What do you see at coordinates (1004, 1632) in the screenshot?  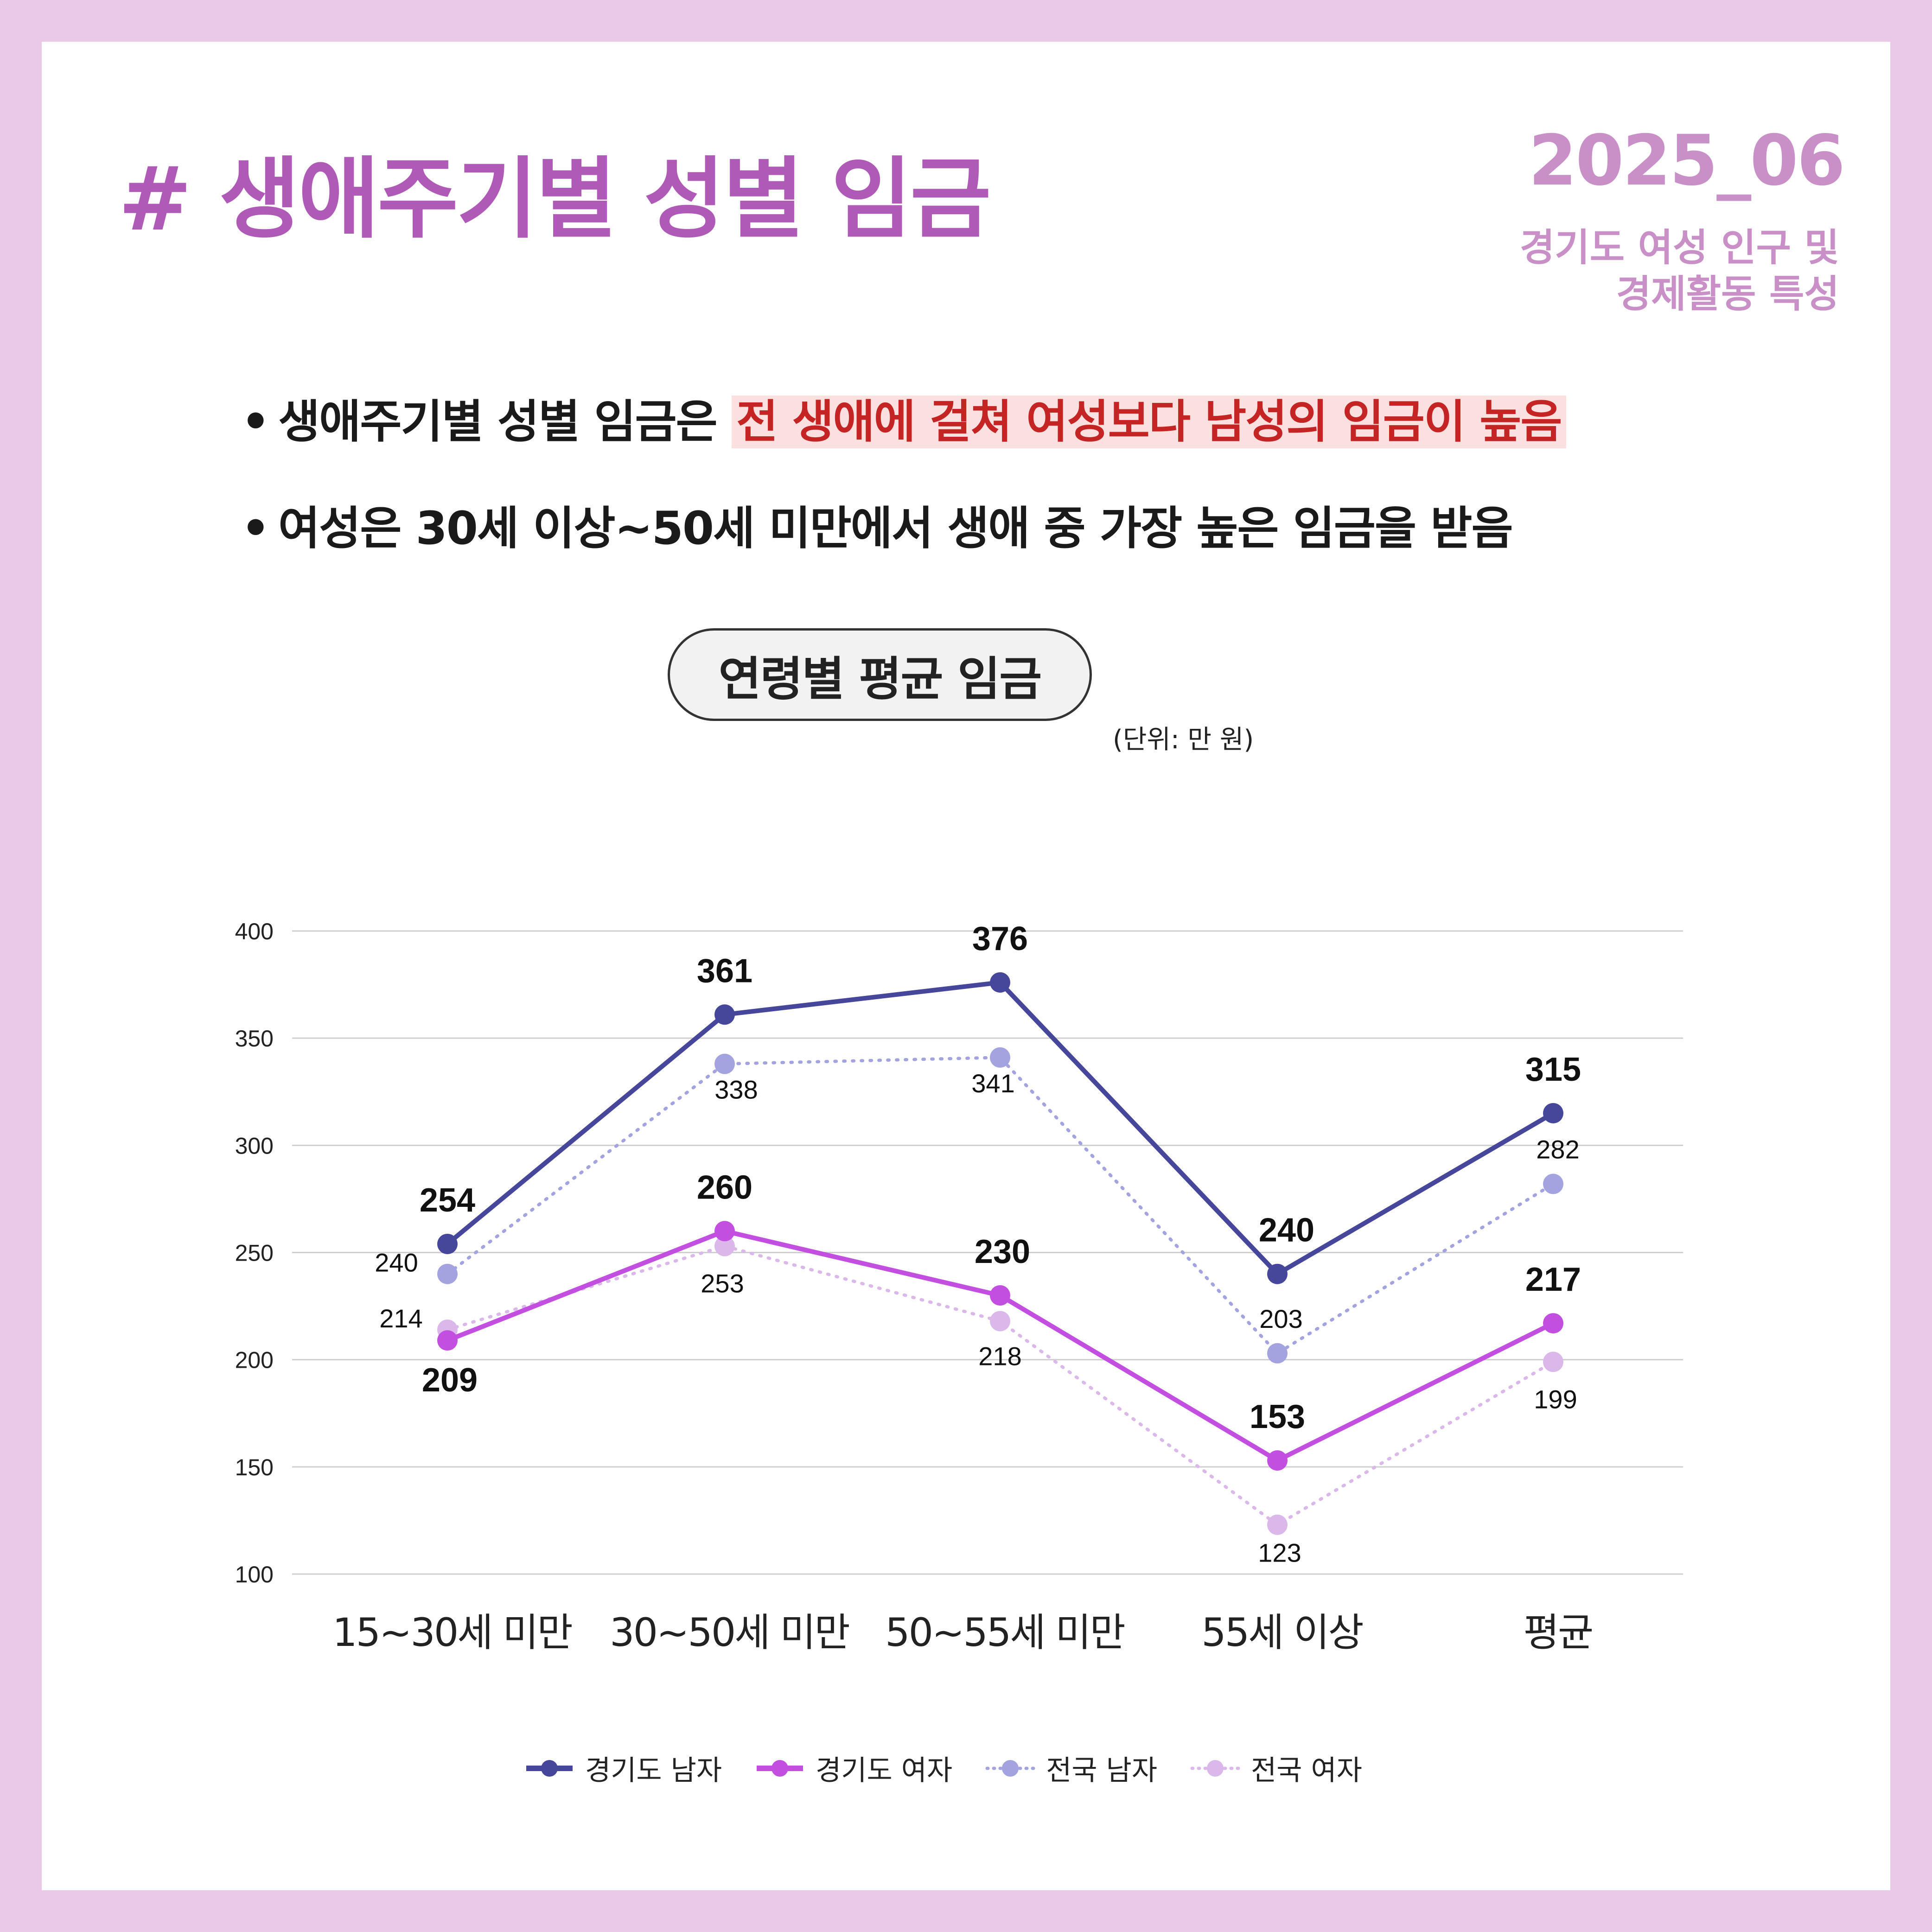 I see `x-tick-label: 50~55세 미만` at bounding box center [1004, 1632].